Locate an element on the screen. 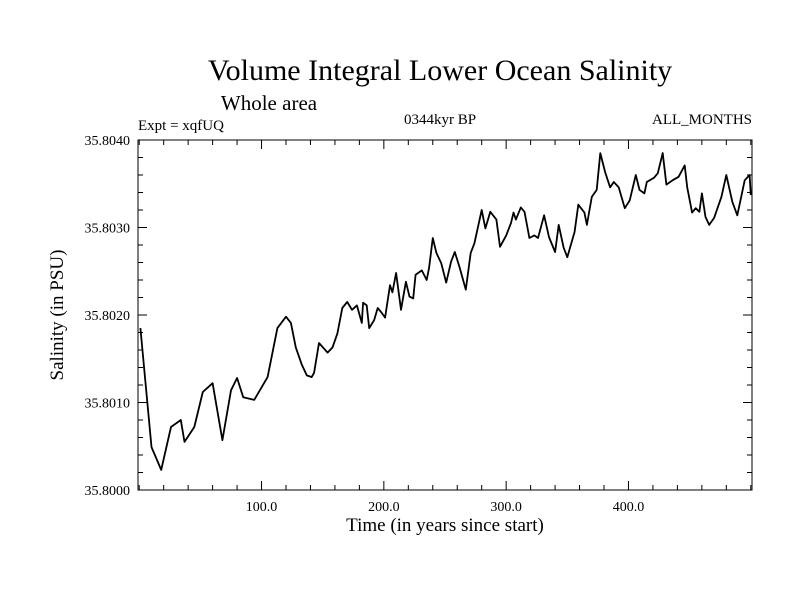 This screenshot has width=800, height=600. y-tick-label: 35.8020 is located at coordinates (108, 316).